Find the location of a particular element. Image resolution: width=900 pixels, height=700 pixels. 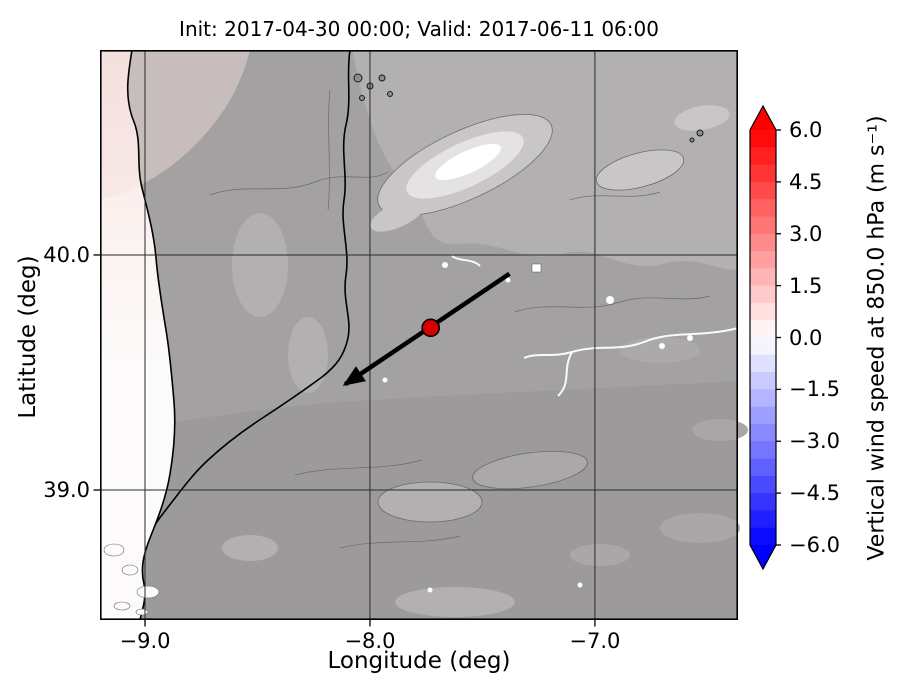

x-tick-label: −8.0 is located at coordinates (370, 641).